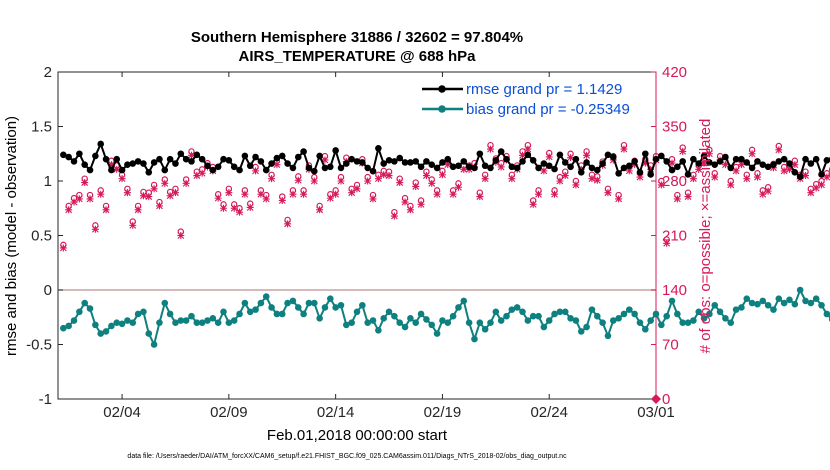  What do you see at coordinates (674, 236) in the screenshot?
I see `y-right-tick-label: 210` at bounding box center [674, 236].